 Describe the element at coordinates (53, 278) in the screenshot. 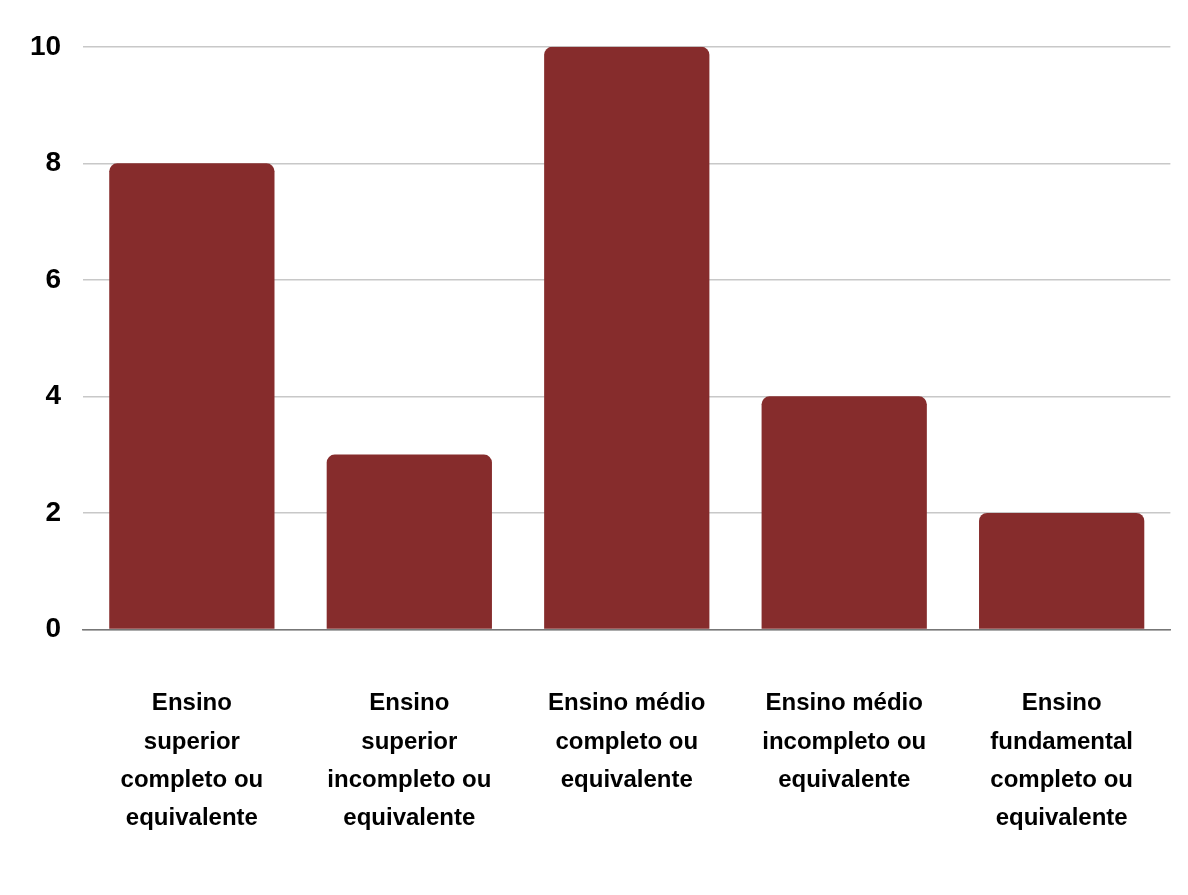

I see `y-tick-label: 6` at that location.